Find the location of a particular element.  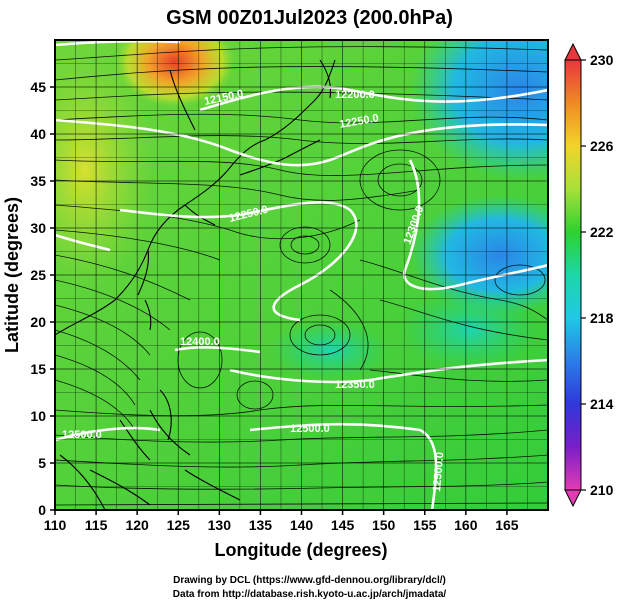

colorbar: 230 226 222 218 214 210 is located at coordinates (589, 275).